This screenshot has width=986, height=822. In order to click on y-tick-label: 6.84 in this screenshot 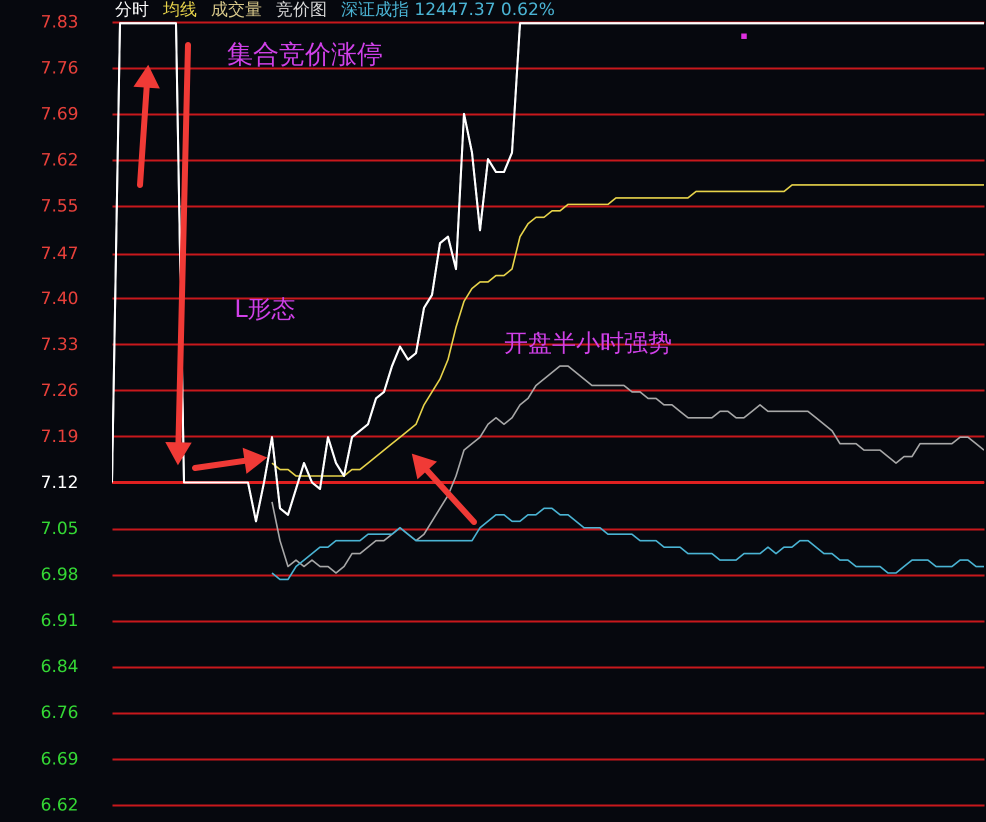, I will do `click(59, 667)`.